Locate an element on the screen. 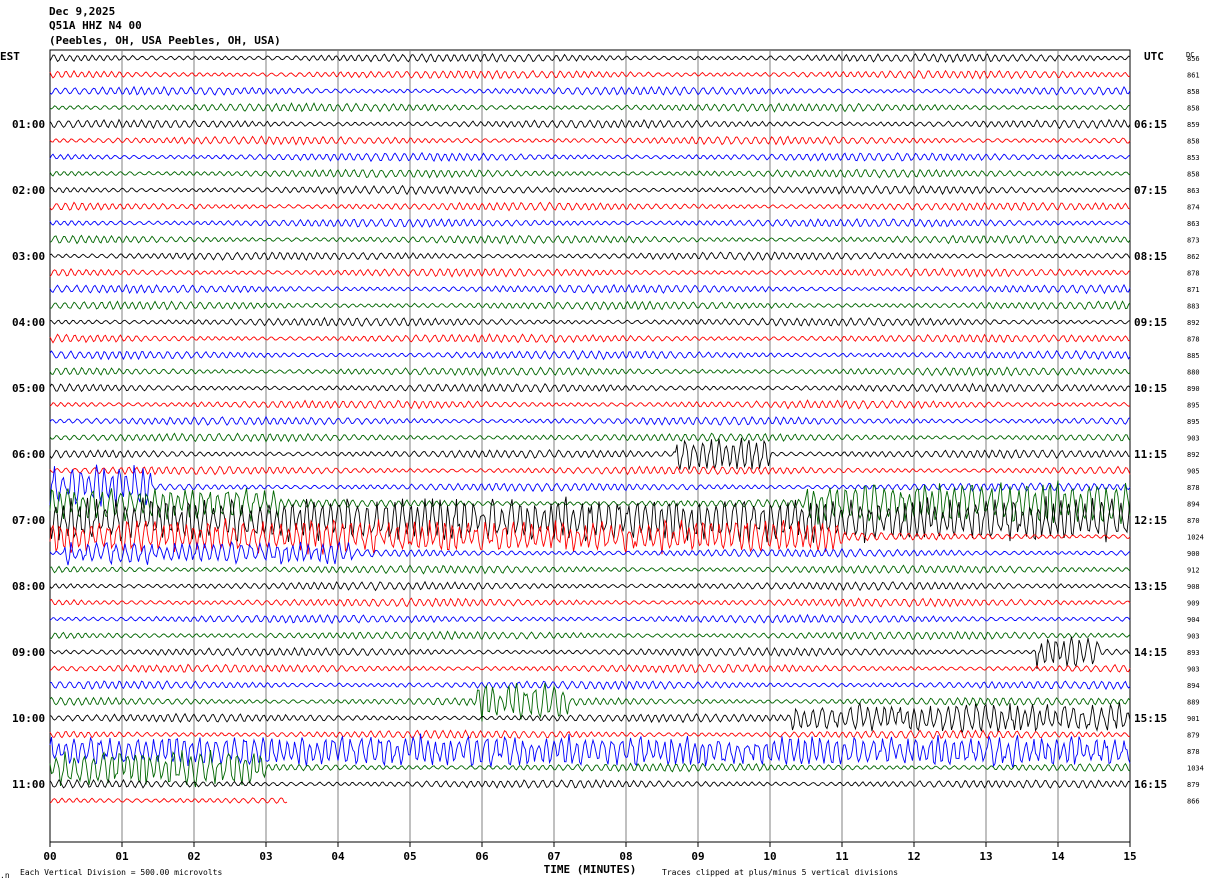  header-date: Dec 9,2025 is located at coordinates (82, 11).